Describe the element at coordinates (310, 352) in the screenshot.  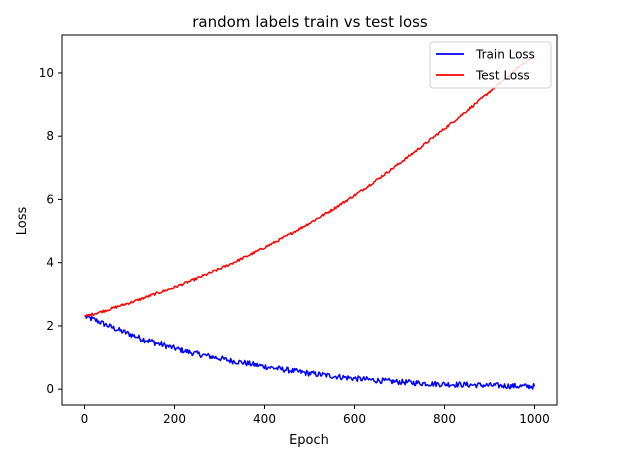
I see `series-line-train-loss` at that location.